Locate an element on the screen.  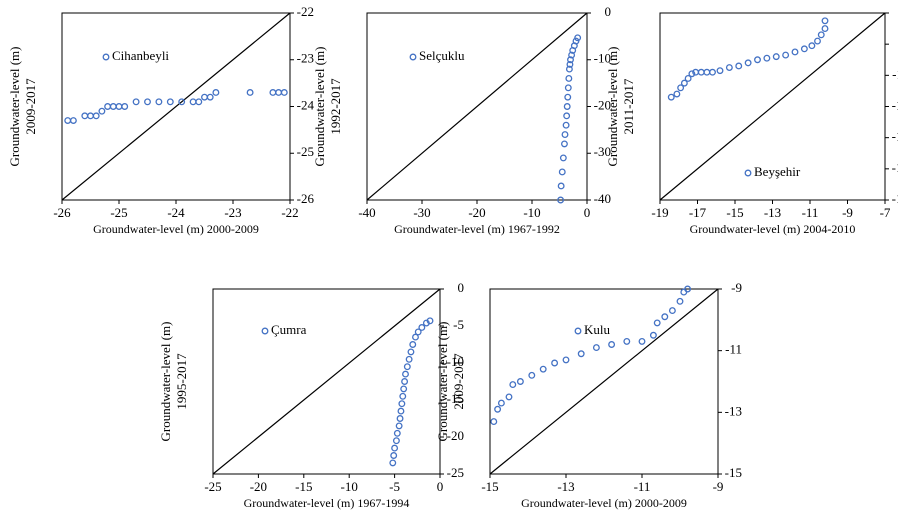
x-axis-label: Groundwater-level (m) 1967-1994 is located at coordinates (327, 503).